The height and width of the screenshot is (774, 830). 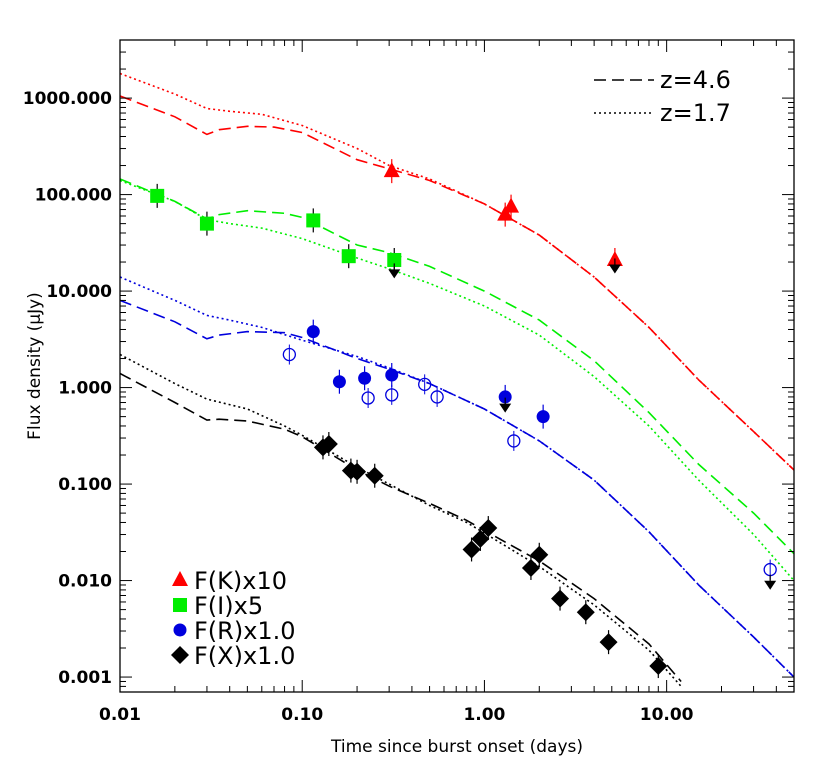 What do you see at coordinates (74, 196) in the screenshot?
I see `y-tick-label: 100.000` at bounding box center [74, 196].